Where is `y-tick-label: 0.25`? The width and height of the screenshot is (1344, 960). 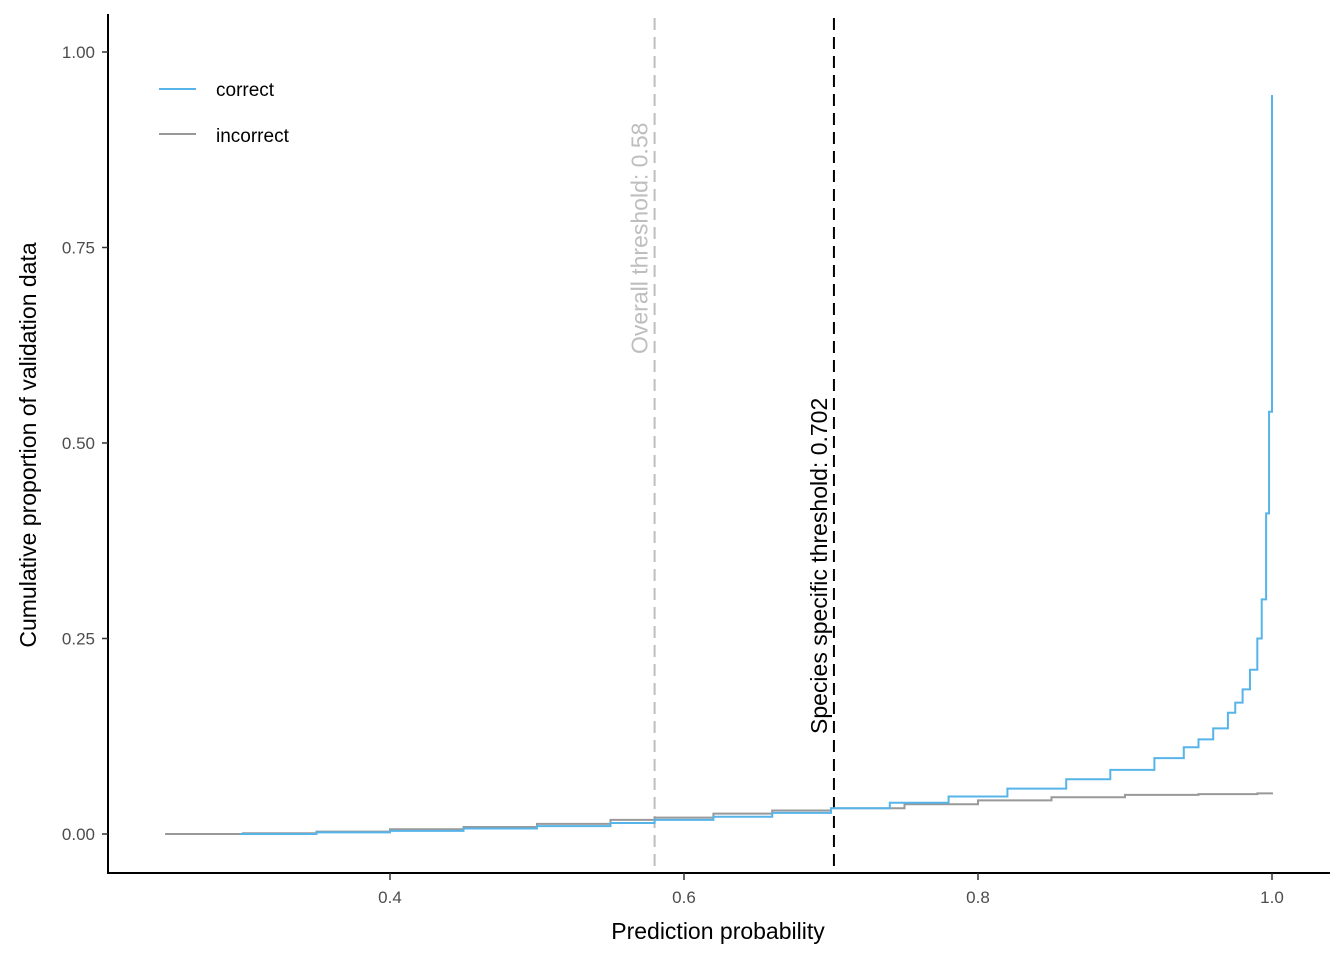
y-tick-label: 0.25 is located at coordinates (78, 639).